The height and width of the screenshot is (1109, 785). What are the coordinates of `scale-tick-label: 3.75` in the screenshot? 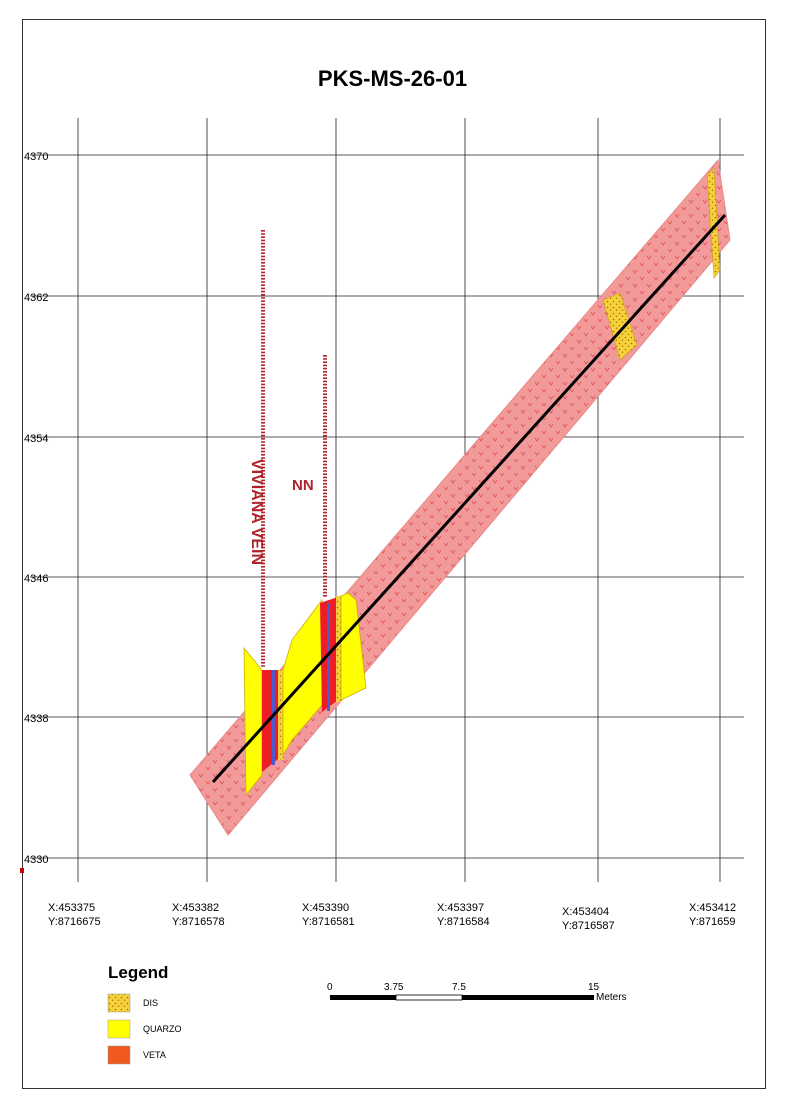 It's located at (394, 987).